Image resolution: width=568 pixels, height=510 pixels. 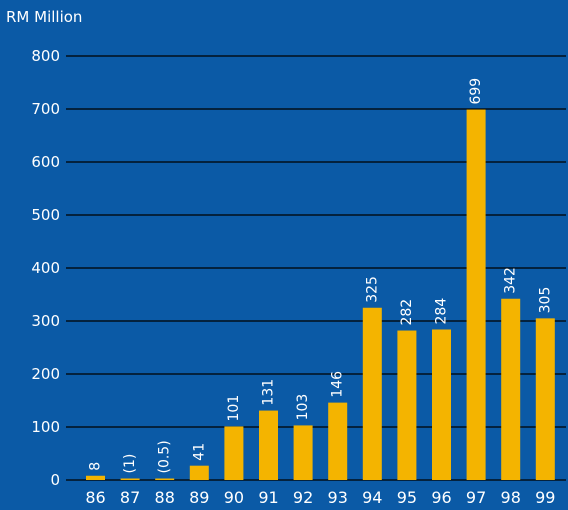 What do you see at coordinates (511, 497) in the screenshot?
I see `x-tick-label-98: 98` at bounding box center [511, 497].